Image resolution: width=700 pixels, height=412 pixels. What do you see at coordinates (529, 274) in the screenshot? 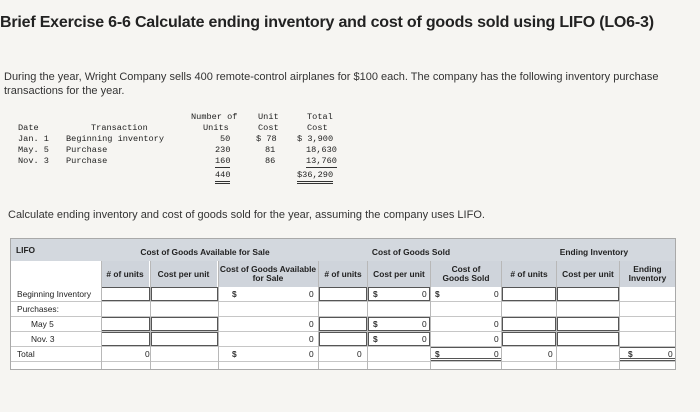
I see `col-units-ending: # of units` at bounding box center [529, 274].